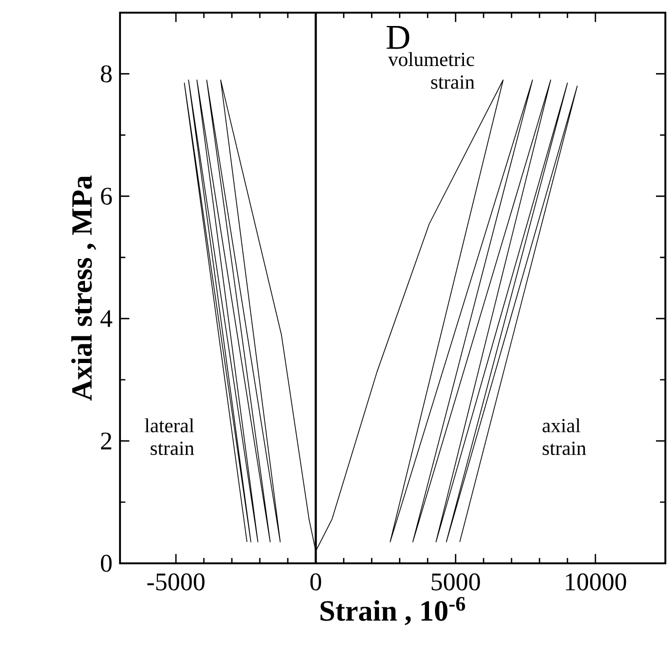 The height and width of the screenshot is (666, 667). What do you see at coordinates (106, 318) in the screenshot?
I see `y-tick-label: 4` at bounding box center [106, 318].